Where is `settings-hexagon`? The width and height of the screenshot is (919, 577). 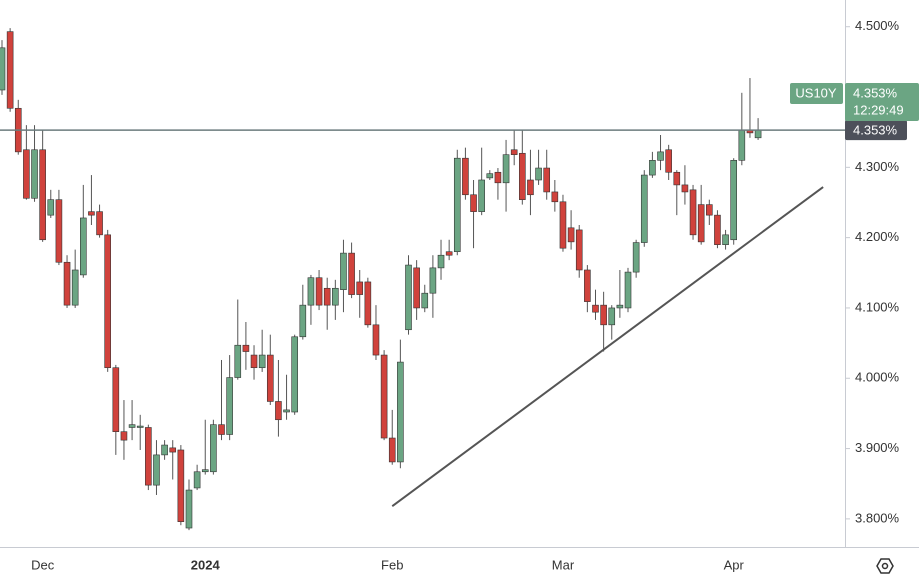
settings-hexagon is located at coordinates (885, 566).